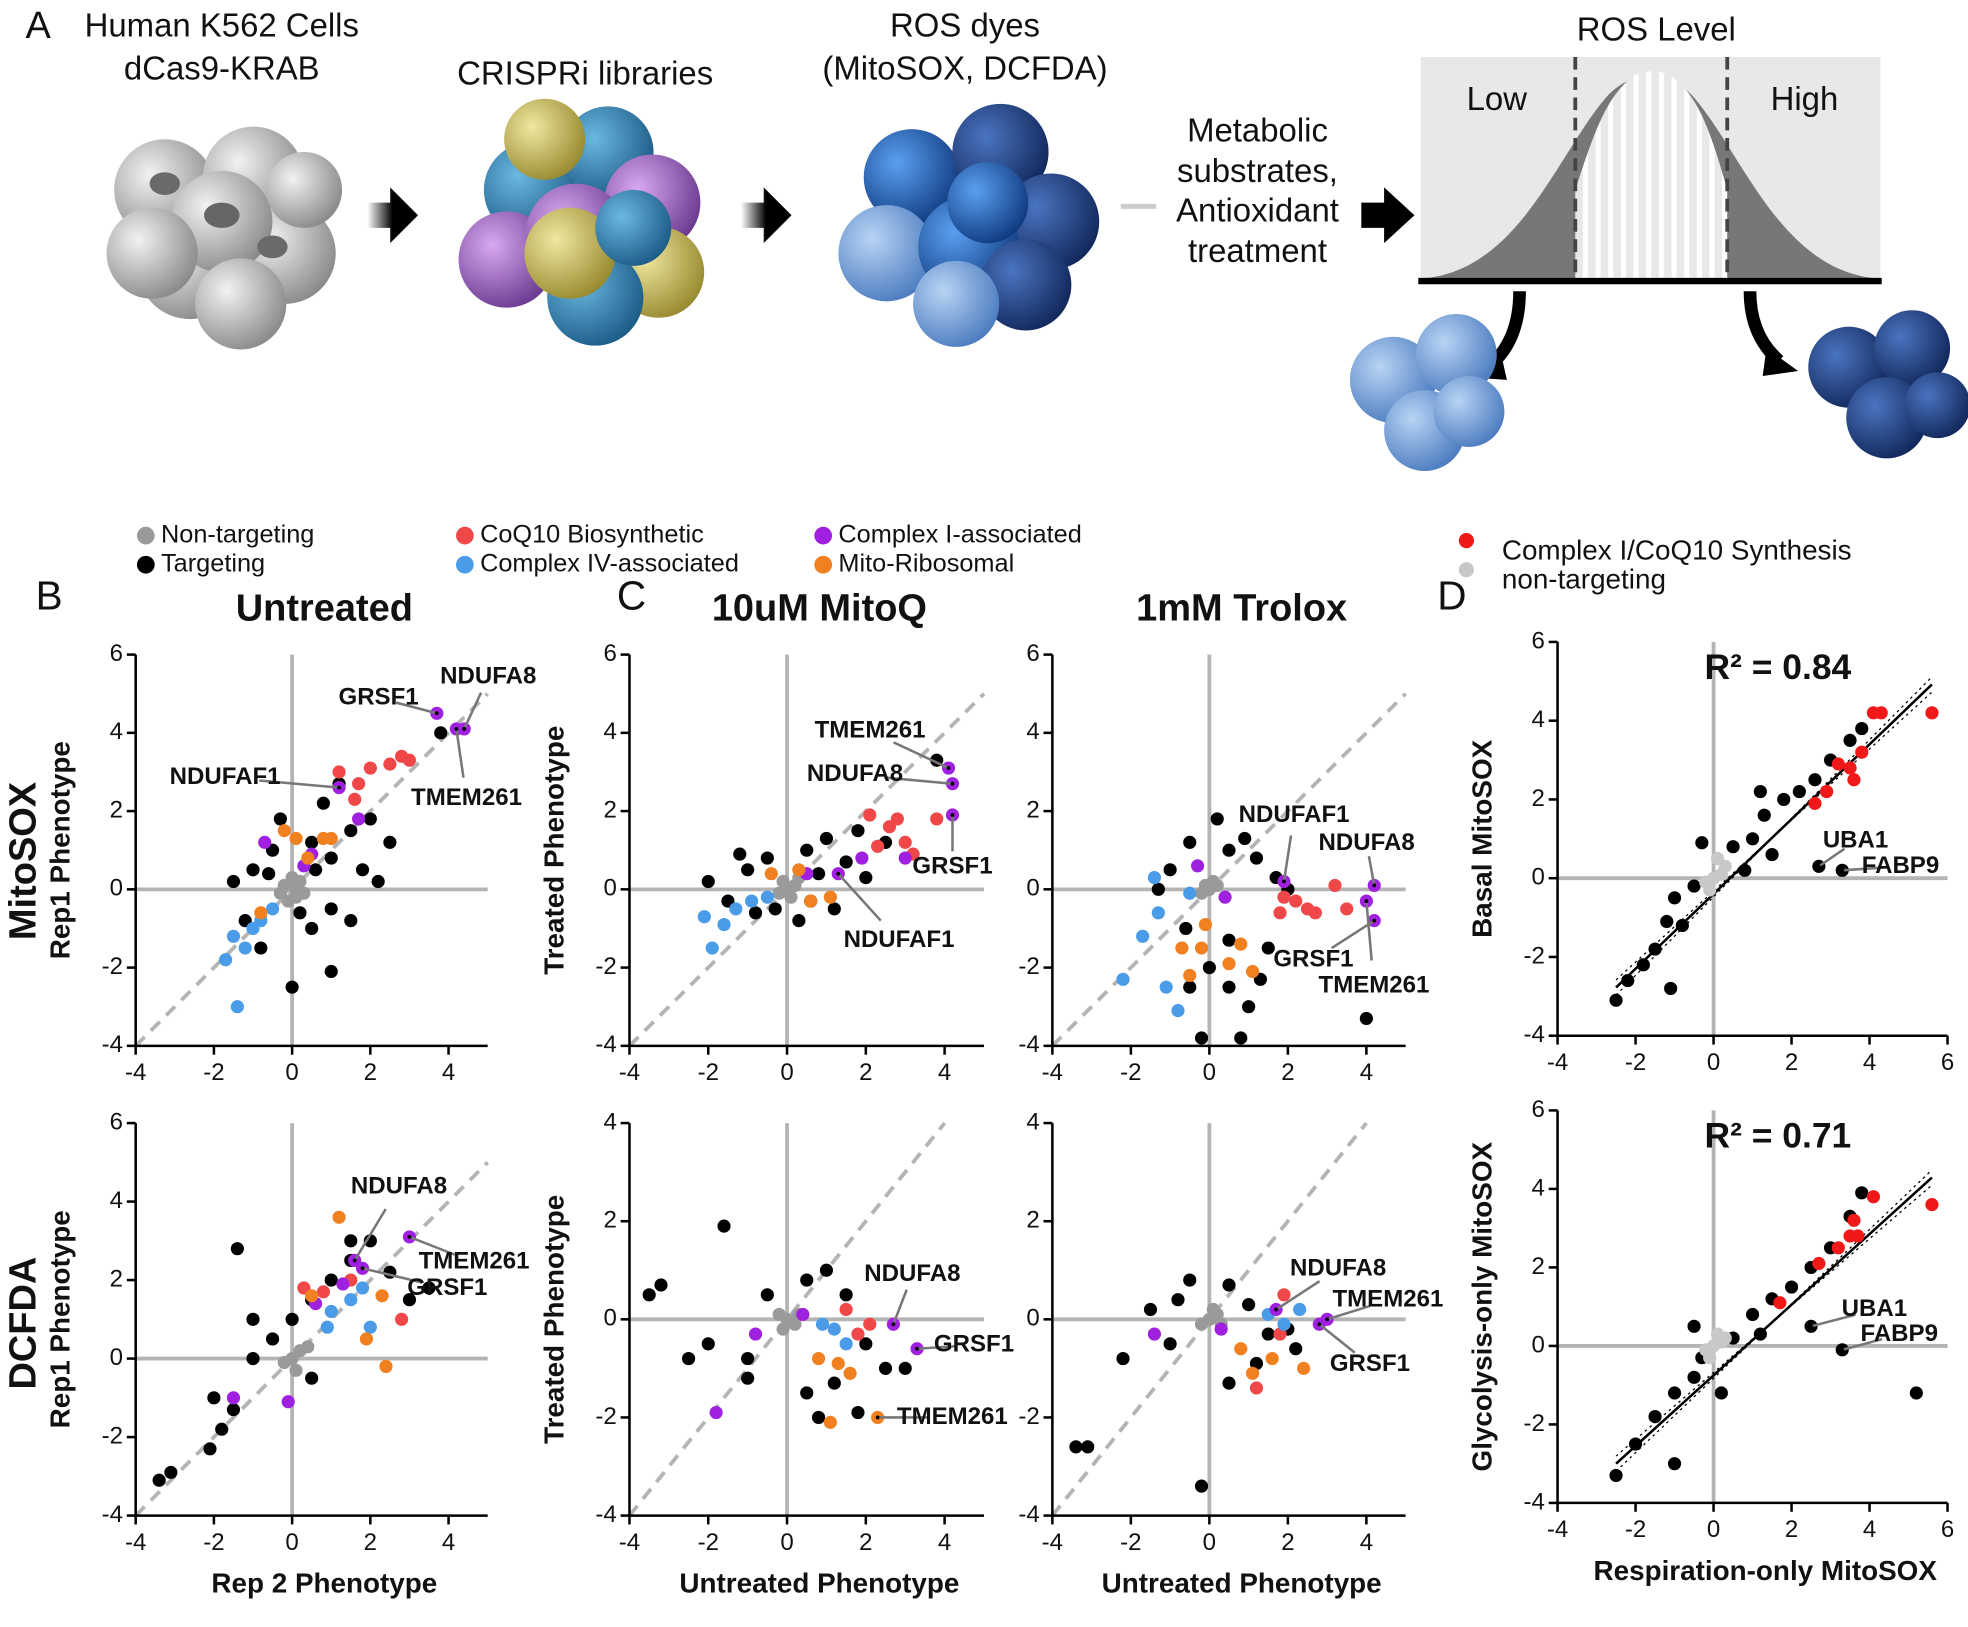 The height and width of the screenshot is (1627, 1968). Describe the element at coordinates (324, 608) in the screenshot. I see `chart-title: Untreated` at that location.